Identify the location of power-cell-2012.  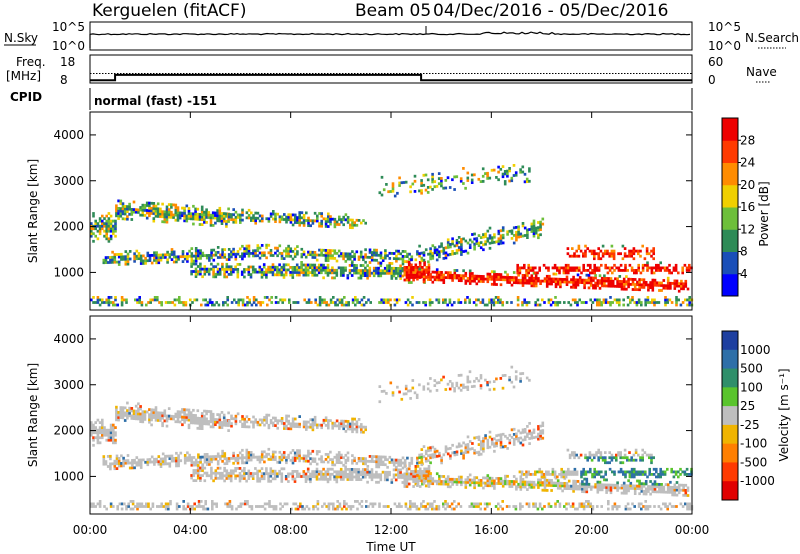
(608, 268).